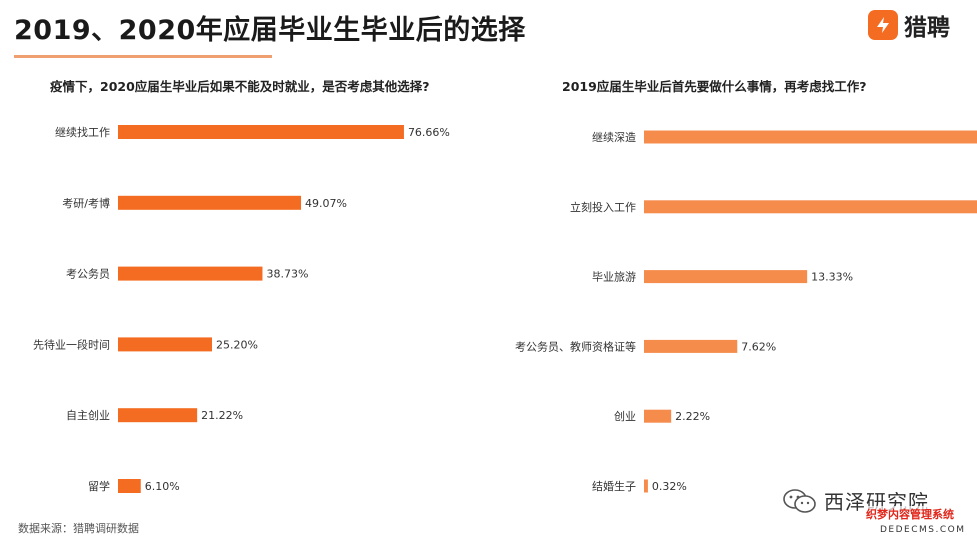 Image resolution: width=977 pixels, height=544 pixels. I want to click on right-value-label: 13.33%, so click(832, 277).